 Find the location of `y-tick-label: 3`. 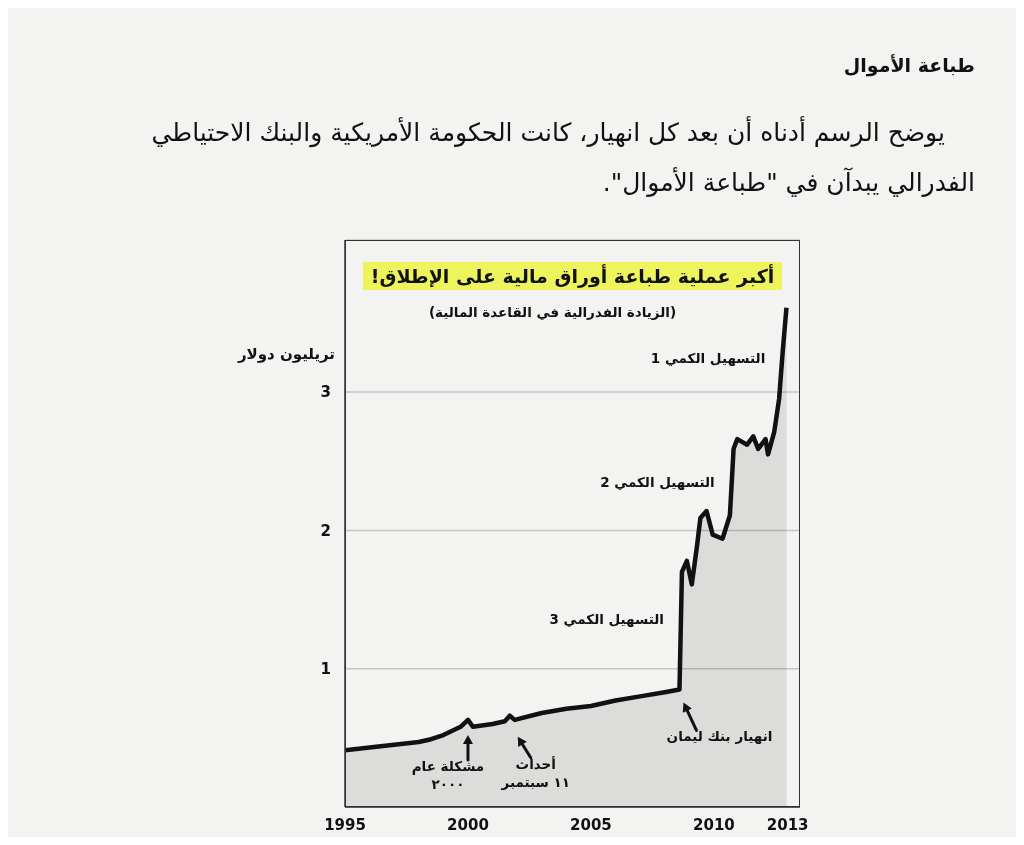

y-tick-label: 3 is located at coordinates (325, 392).